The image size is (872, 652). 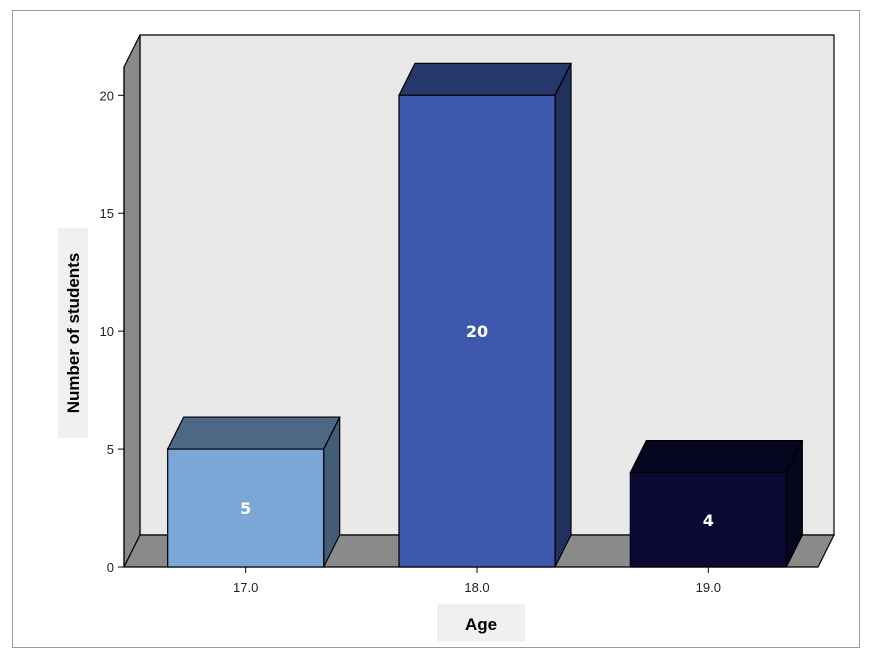 I want to click on bar-data-label: 5, so click(x=245, y=508).